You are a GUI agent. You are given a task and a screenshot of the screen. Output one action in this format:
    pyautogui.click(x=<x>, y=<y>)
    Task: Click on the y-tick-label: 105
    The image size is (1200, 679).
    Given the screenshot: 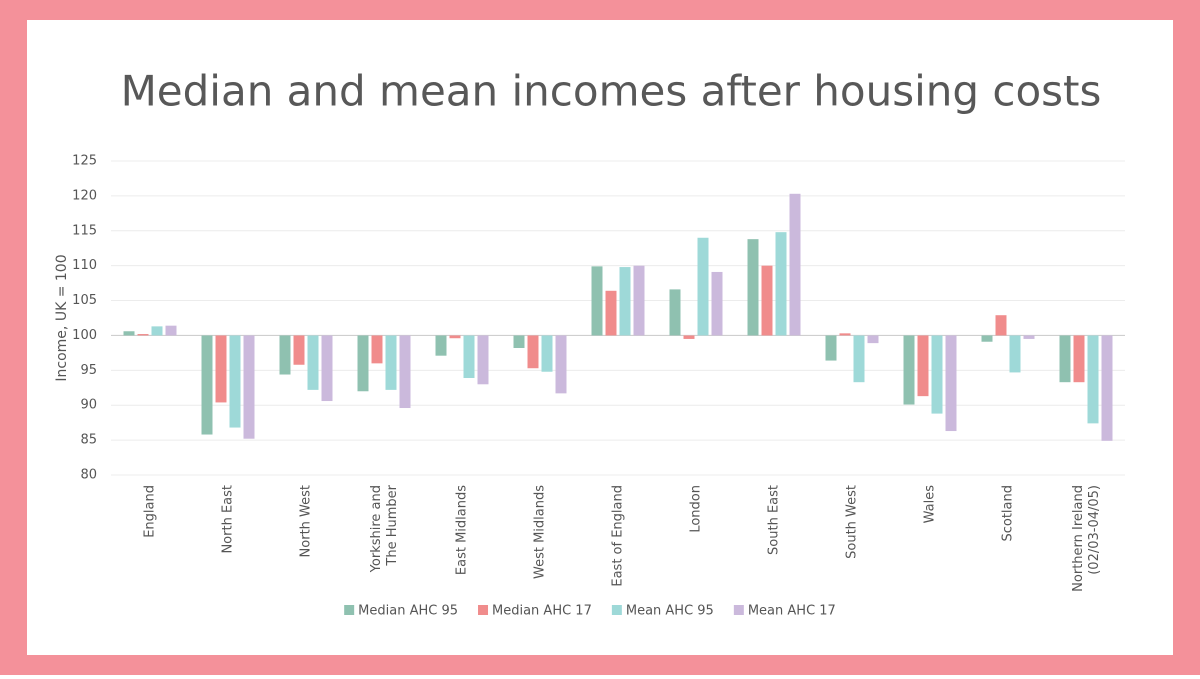 What is the action you would take?
    pyautogui.click(x=84, y=300)
    